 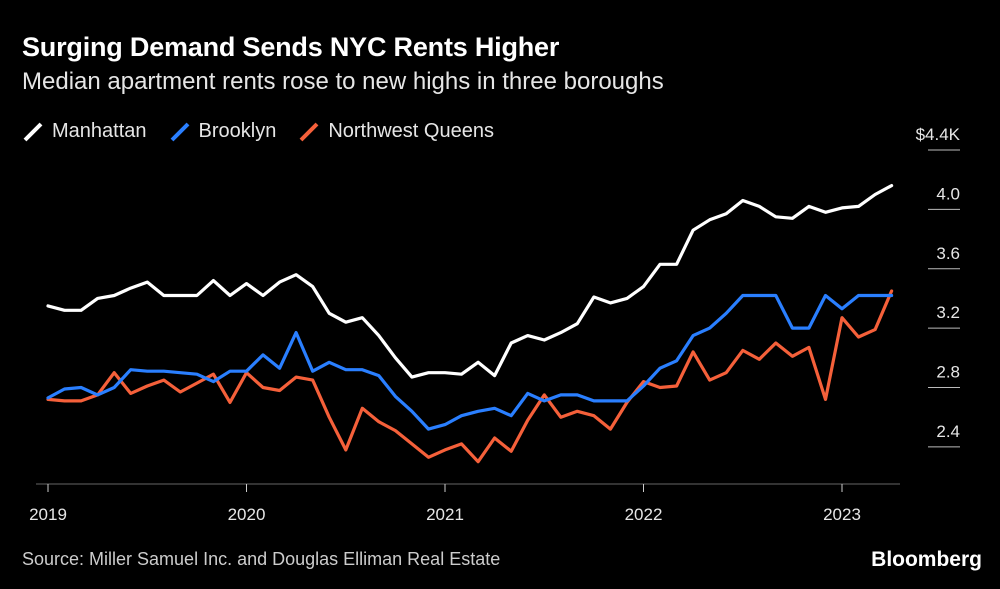 I want to click on x-tick-label-2020: 2020, so click(x=247, y=514).